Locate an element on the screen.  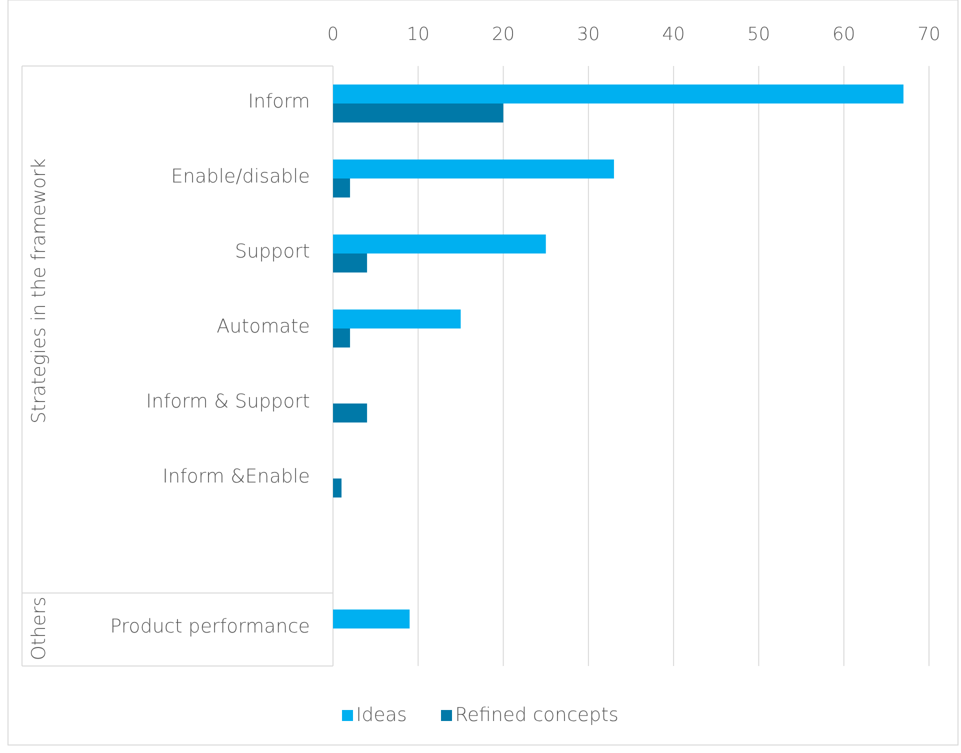
text: Others is located at coordinates (39, 628).